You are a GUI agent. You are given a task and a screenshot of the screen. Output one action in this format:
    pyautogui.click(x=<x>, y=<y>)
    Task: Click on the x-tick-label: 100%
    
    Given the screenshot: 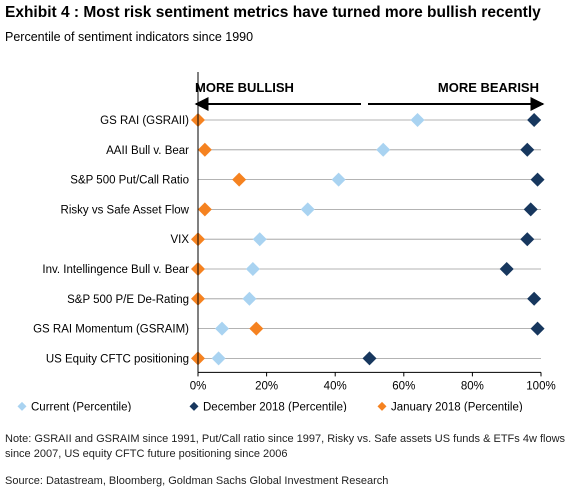 What is the action you would take?
    pyautogui.click(x=540, y=386)
    